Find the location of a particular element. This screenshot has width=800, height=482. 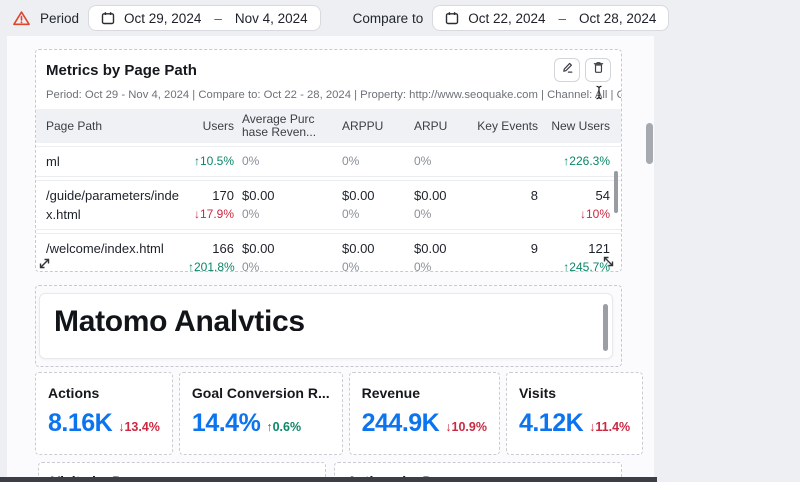

window-bottom-edge is located at coordinates (328, 479).